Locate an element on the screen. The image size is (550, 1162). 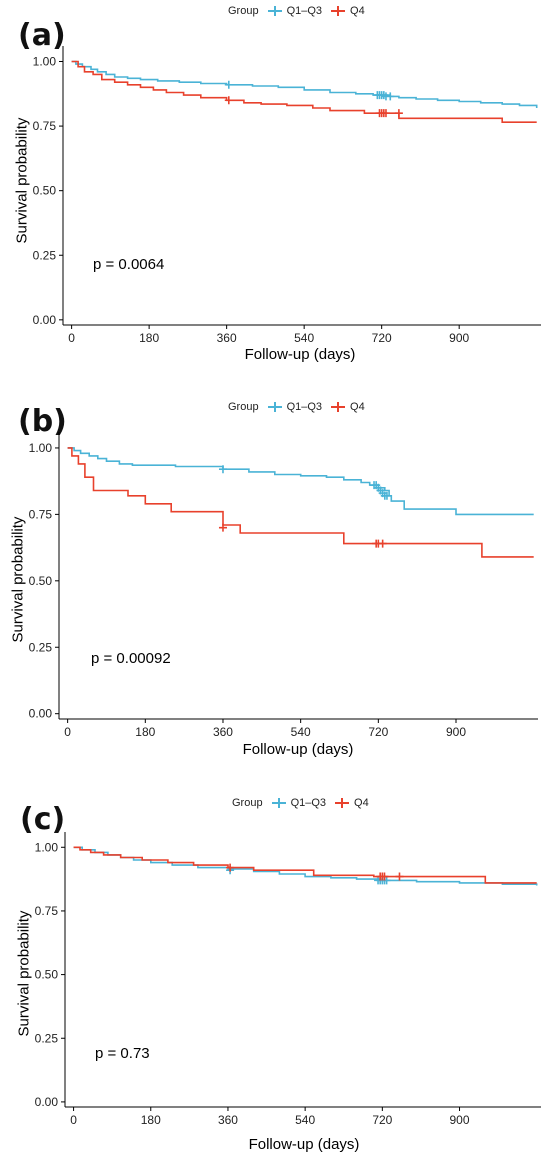
panel-label: (a) is located at coordinates (42, 35).